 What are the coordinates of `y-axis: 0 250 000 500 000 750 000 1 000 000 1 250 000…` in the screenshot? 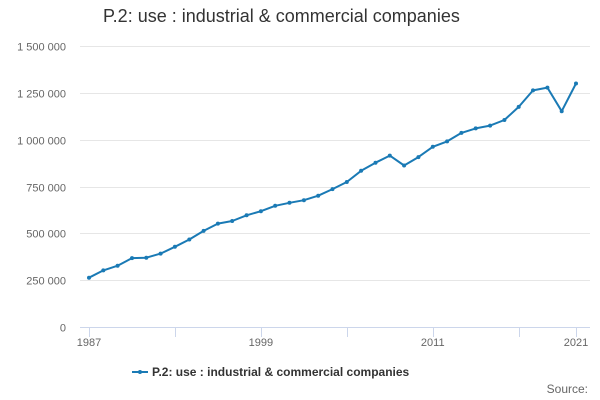 It's located at (41, 188).